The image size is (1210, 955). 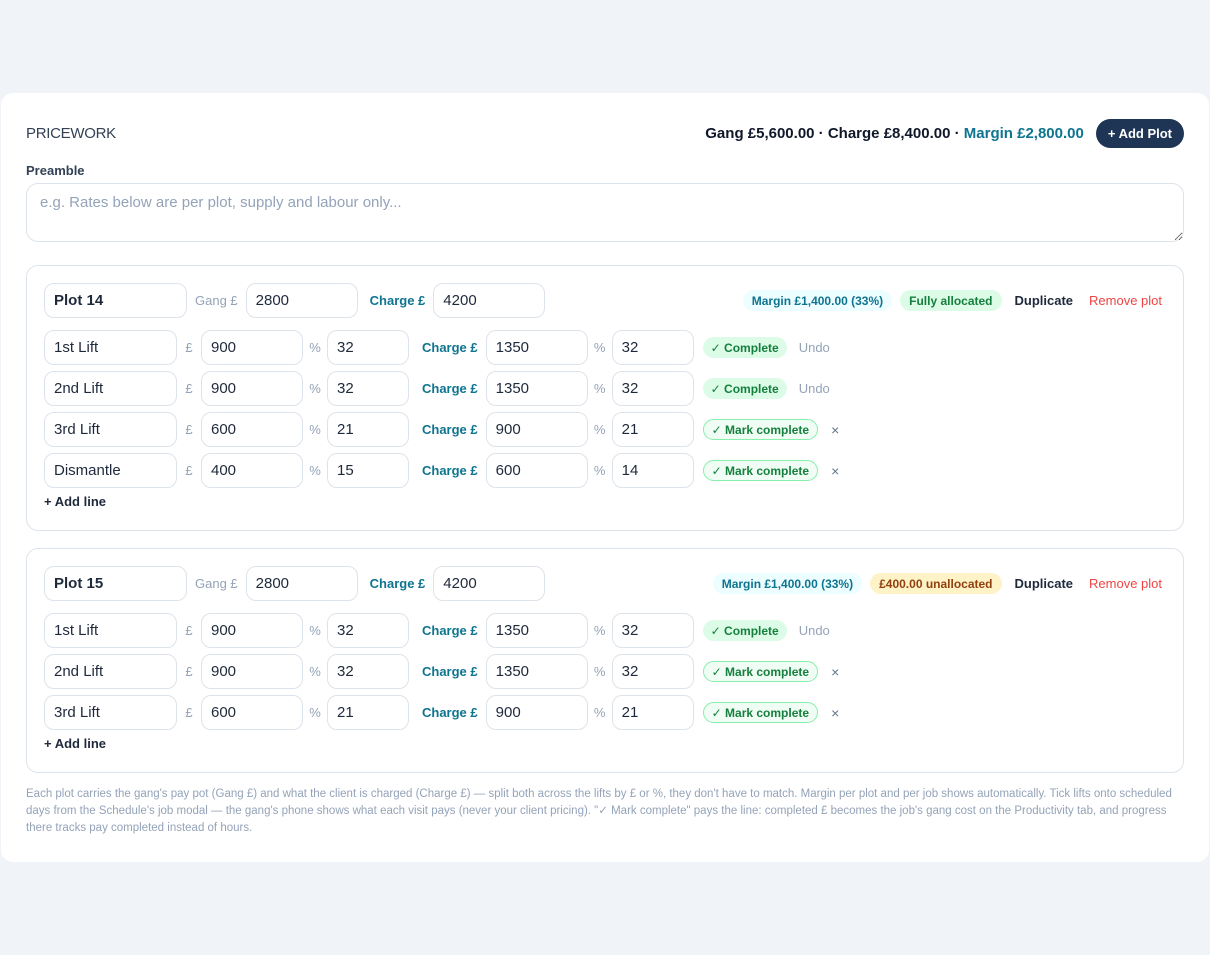 What do you see at coordinates (889, 133) in the screenshot?
I see `totals-charge: Charge £8,400.00` at bounding box center [889, 133].